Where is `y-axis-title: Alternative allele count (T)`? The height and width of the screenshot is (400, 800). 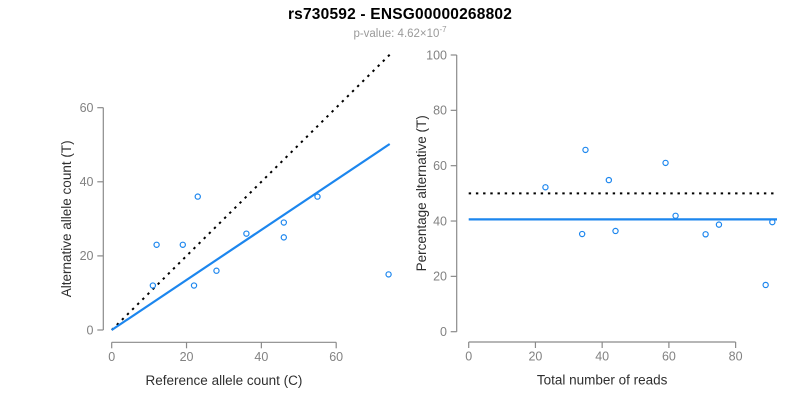 y-axis-title: Alternative allele count (T) is located at coordinates (66, 218).